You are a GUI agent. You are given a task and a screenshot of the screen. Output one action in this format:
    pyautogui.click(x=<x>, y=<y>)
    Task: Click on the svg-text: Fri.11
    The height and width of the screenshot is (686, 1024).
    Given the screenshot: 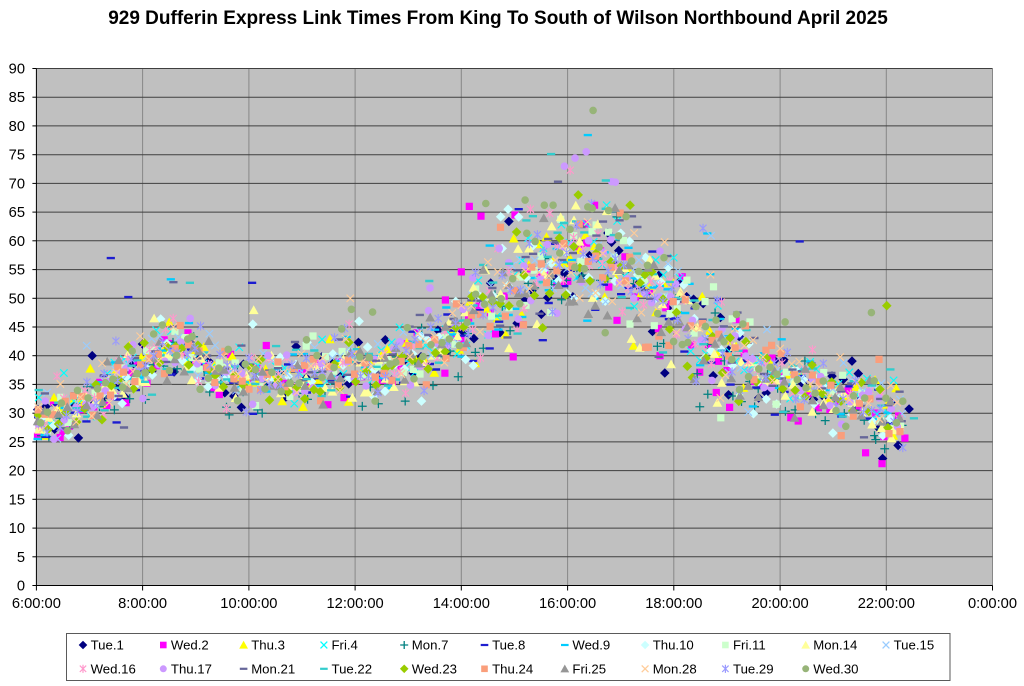 What is the action you would take?
    pyautogui.click(x=749, y=645)
    